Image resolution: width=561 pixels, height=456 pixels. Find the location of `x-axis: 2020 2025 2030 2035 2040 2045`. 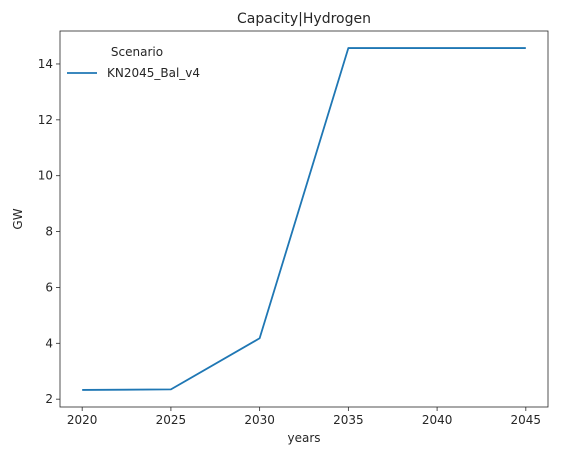

x-axis: 2020 2025 2030 2035 2040 2045 is located at coordinates (304, 417).